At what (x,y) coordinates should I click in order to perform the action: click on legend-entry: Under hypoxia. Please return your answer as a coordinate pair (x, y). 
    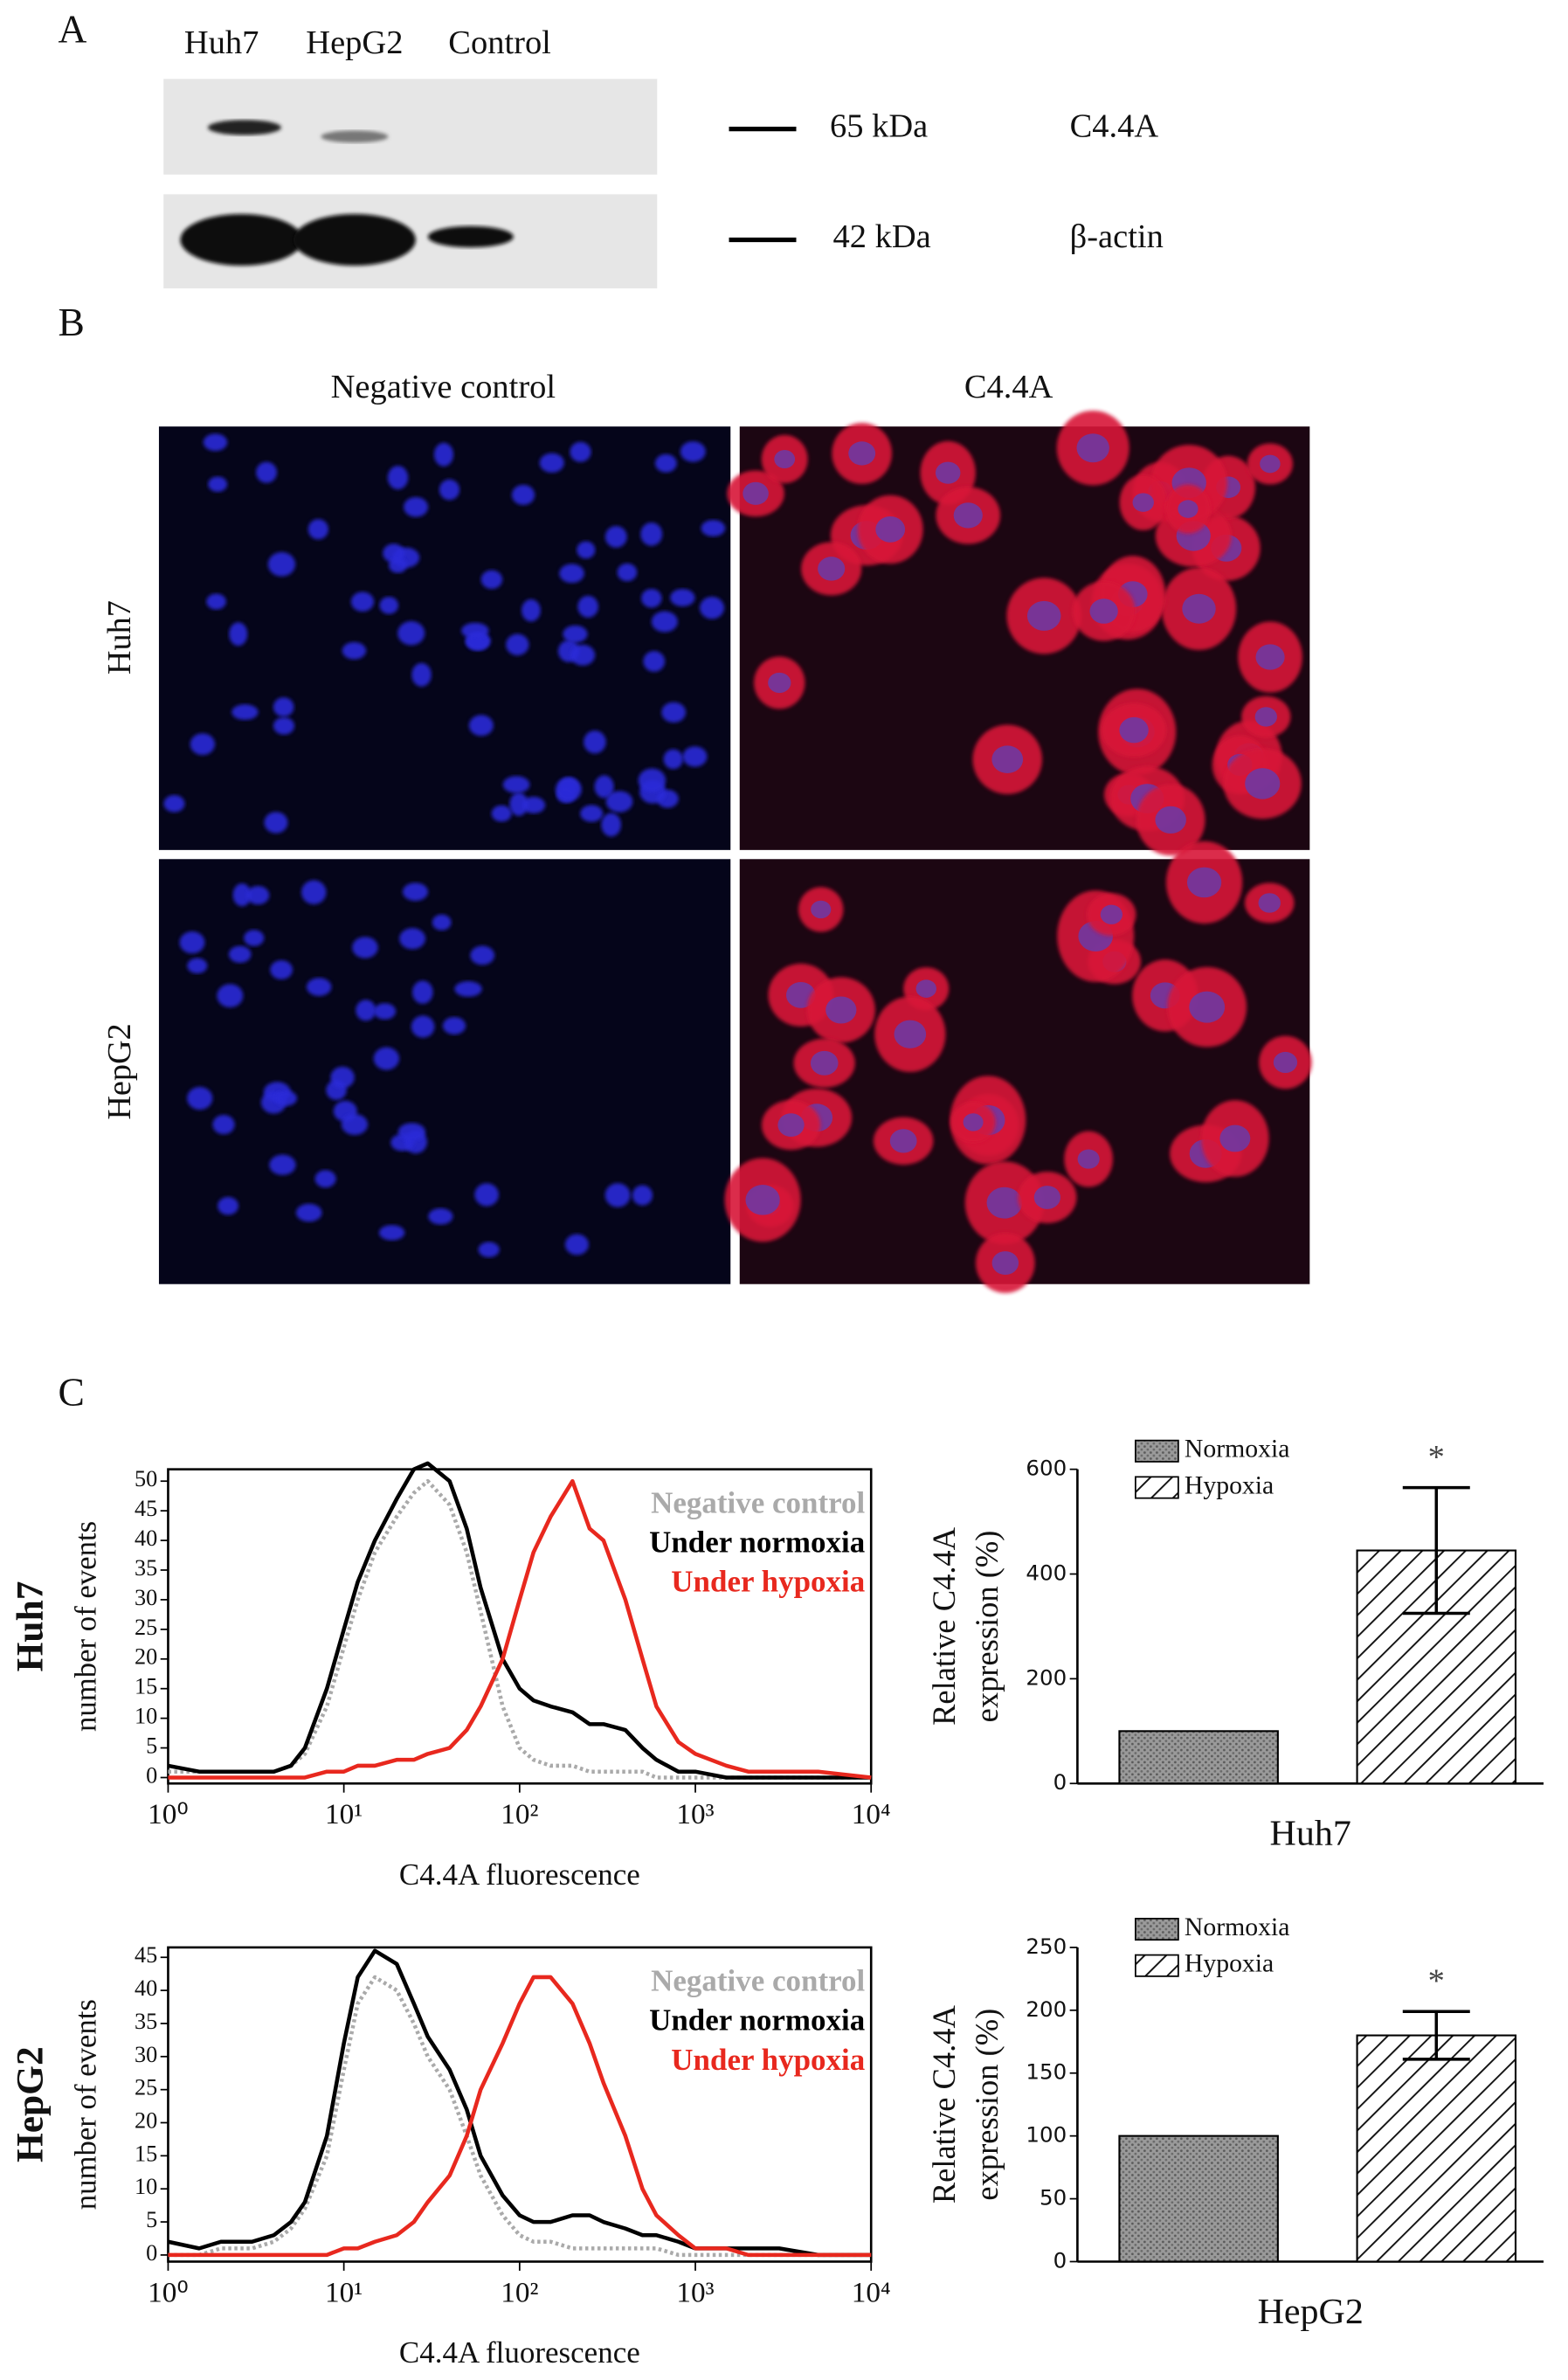
    Looking at the image, I should click on (768, 1582).